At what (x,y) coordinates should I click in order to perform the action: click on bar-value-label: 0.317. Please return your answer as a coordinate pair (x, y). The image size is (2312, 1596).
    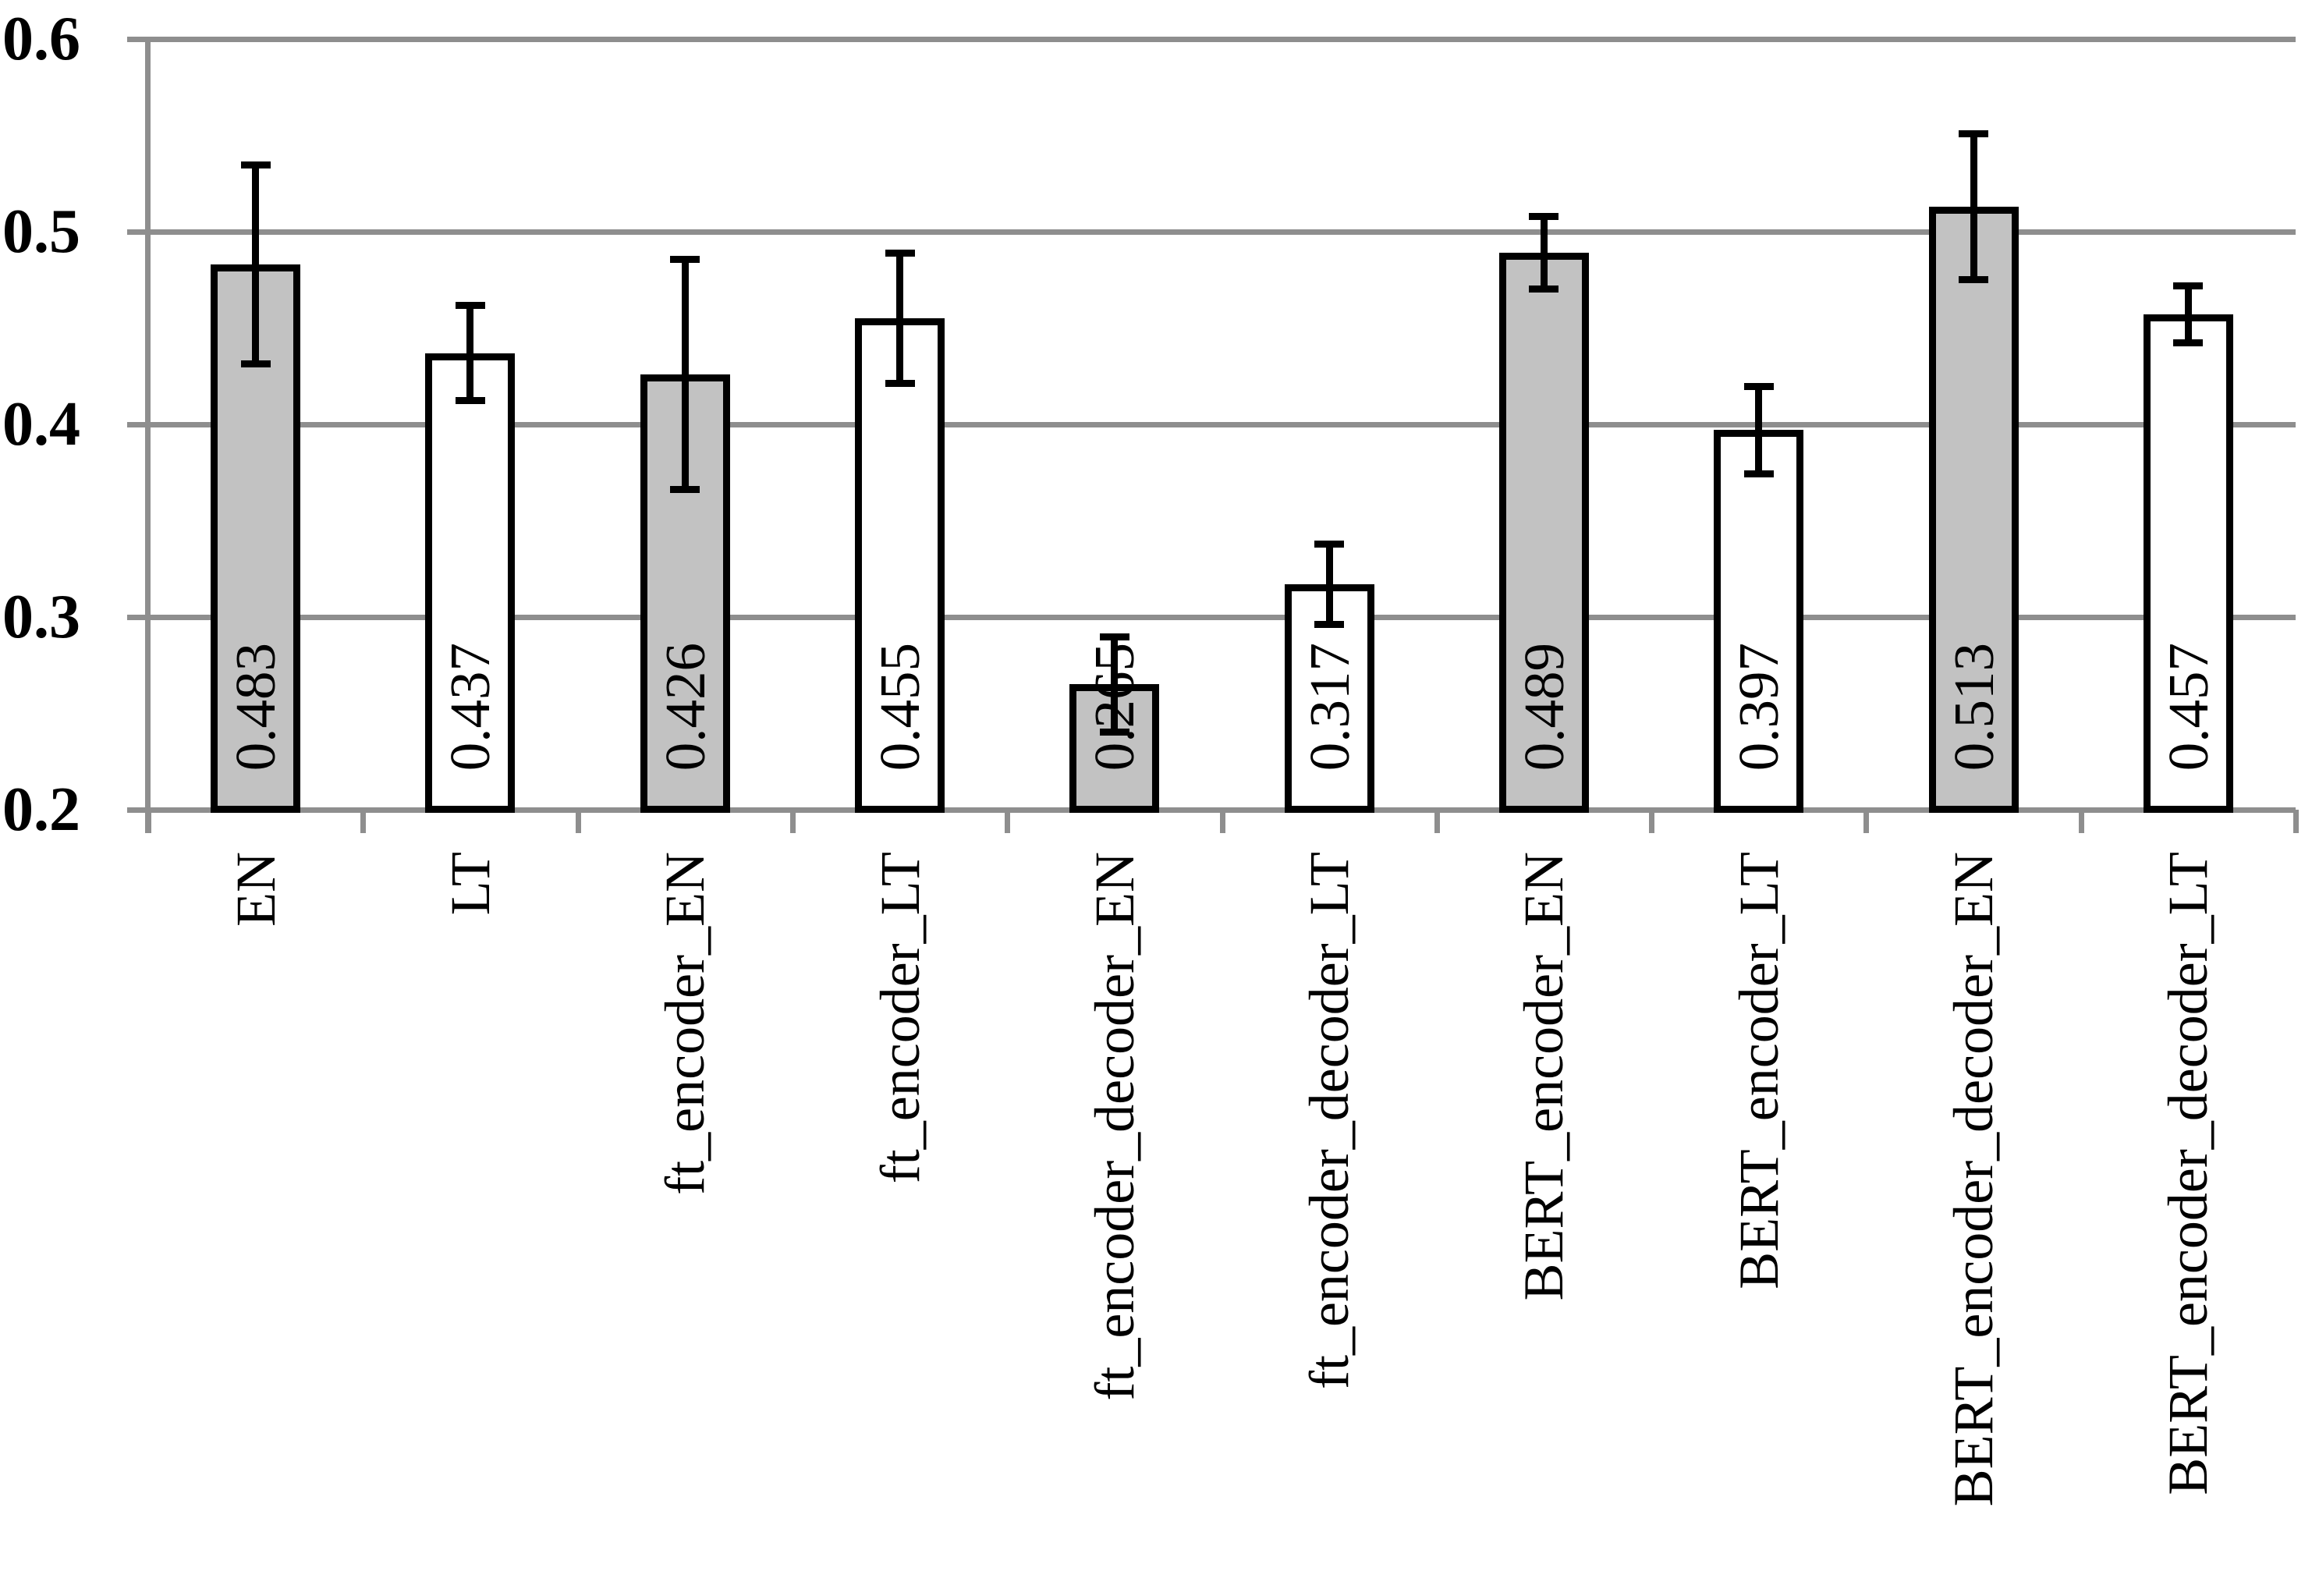
    Looking at the image, I should click on (1329, 706).